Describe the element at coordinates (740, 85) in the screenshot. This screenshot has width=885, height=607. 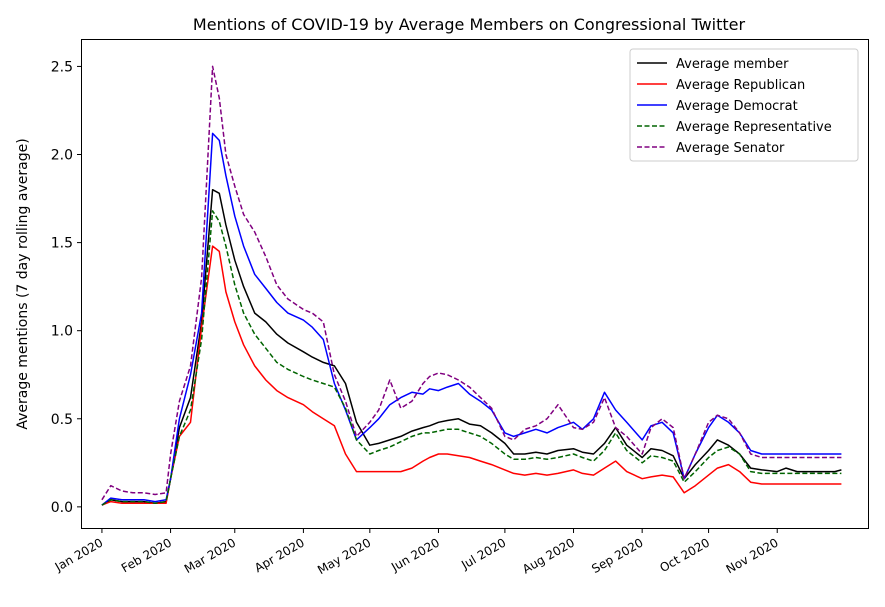
I see `legend-label: Average Republican` at that location.